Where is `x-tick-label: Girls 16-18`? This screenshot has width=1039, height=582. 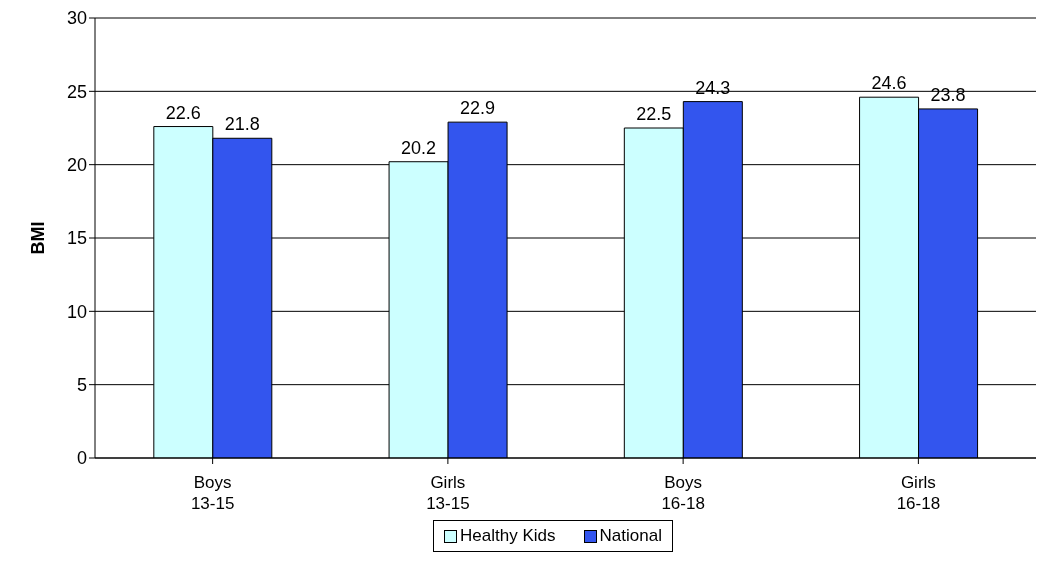
x-tick-label: Girls 16-18 is located at coordinates (918, 493).